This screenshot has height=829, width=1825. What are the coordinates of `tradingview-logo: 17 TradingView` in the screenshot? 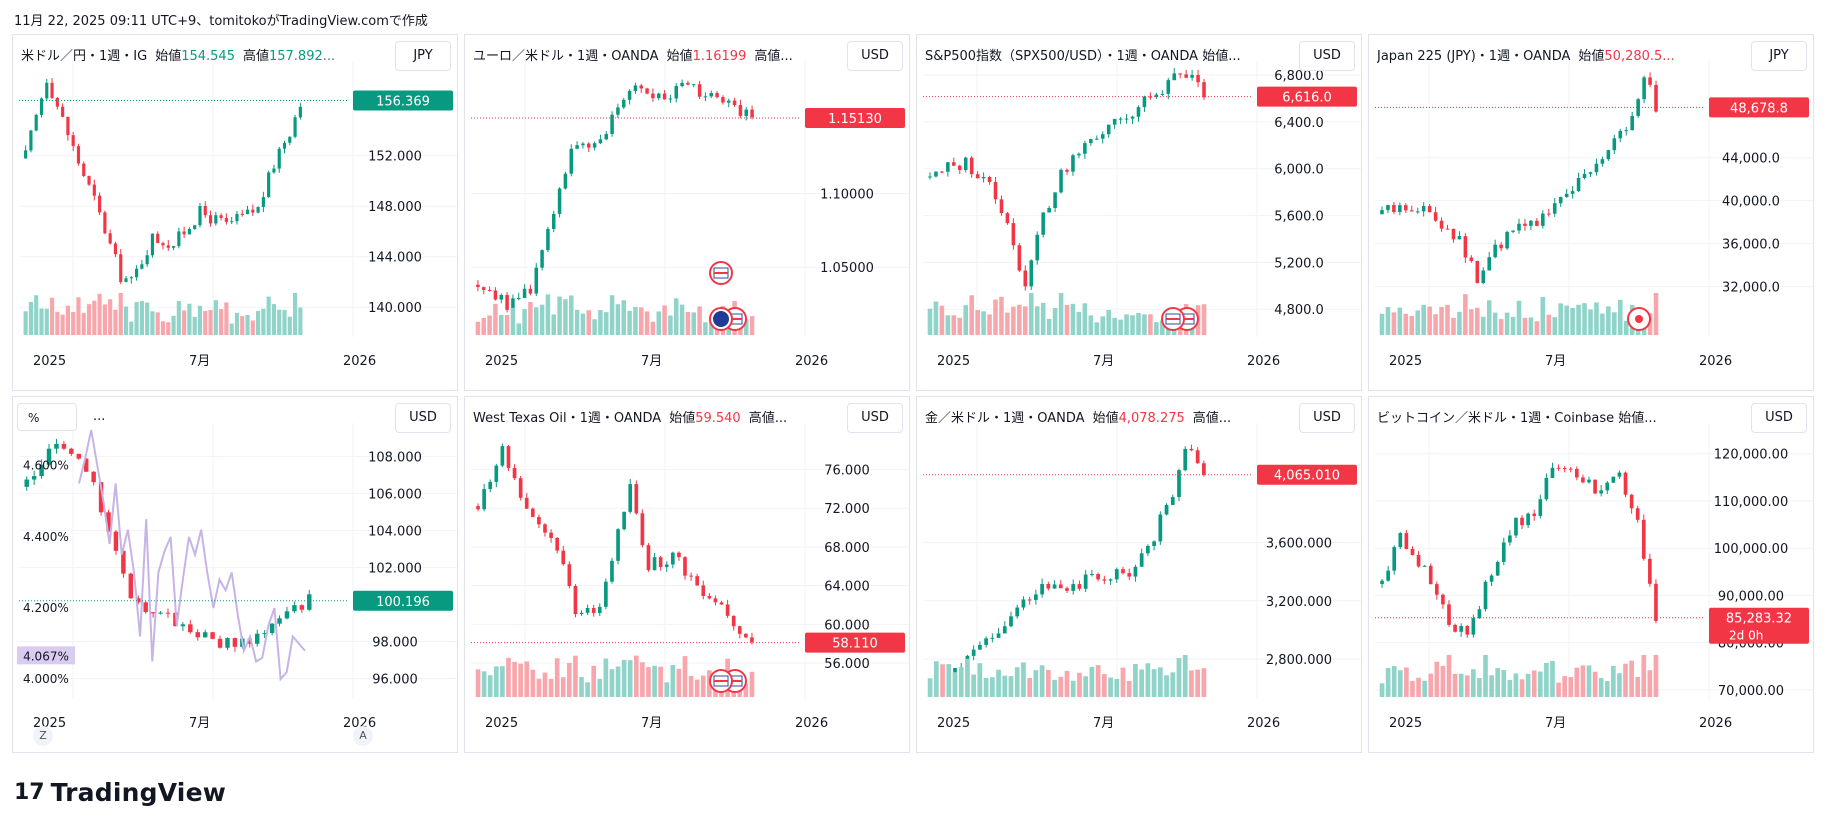 It's located at (120, 792).